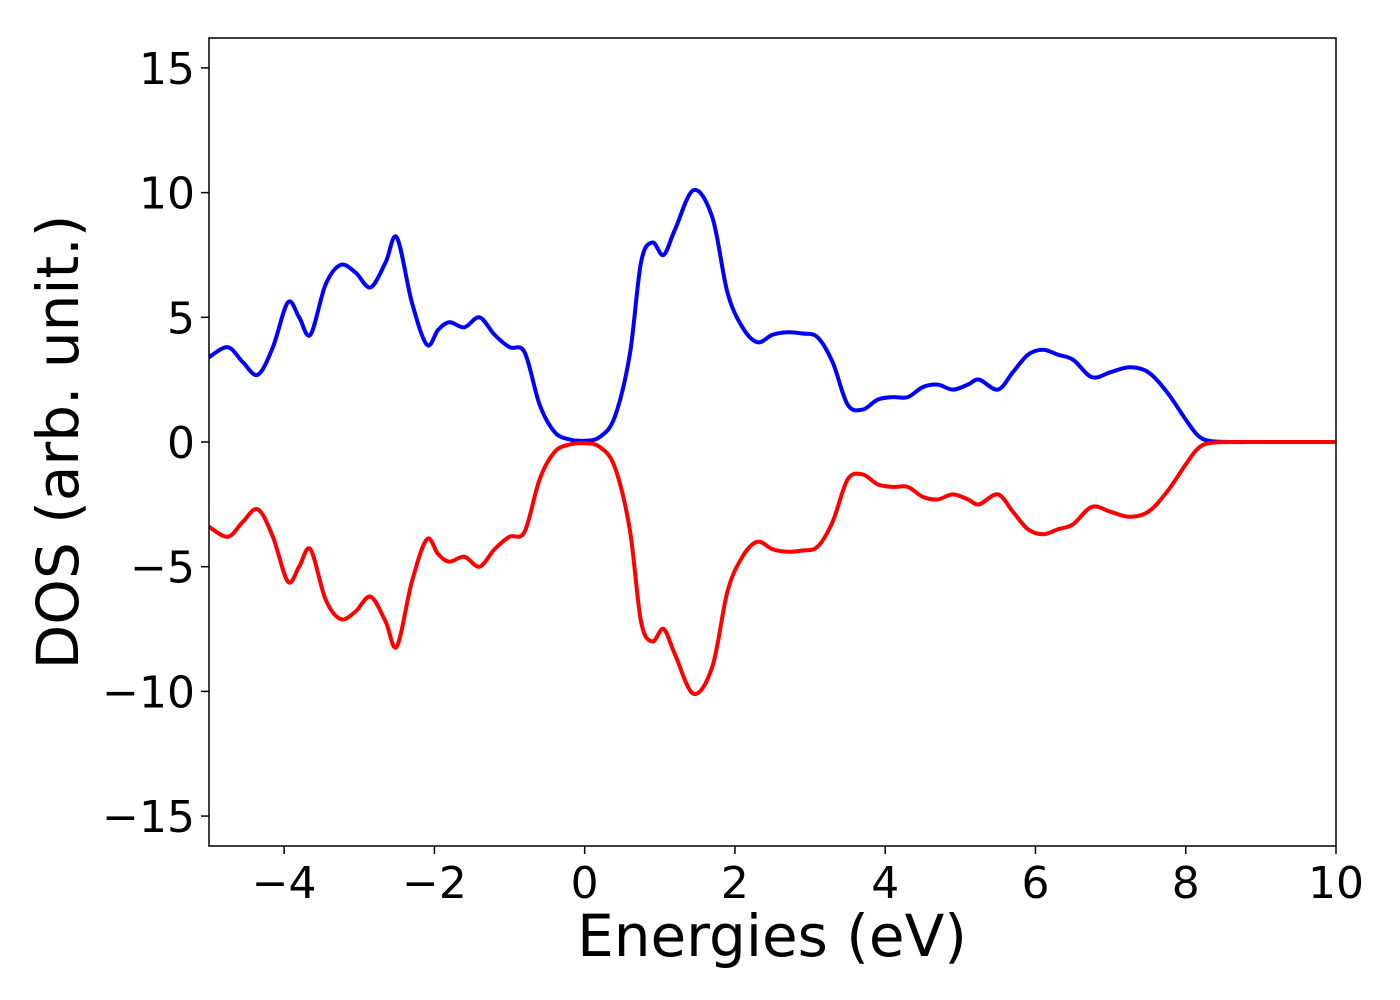  I want to click on x-tick-label: 0, so click(585, 883).